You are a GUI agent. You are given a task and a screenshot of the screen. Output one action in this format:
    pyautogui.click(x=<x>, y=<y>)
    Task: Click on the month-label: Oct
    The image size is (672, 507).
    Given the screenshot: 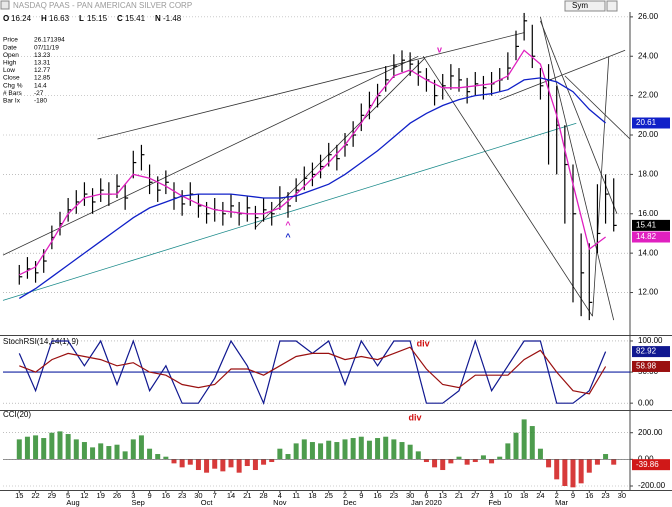 What is the action you would take?
    pyautogui.click(x=207, y=502)
    